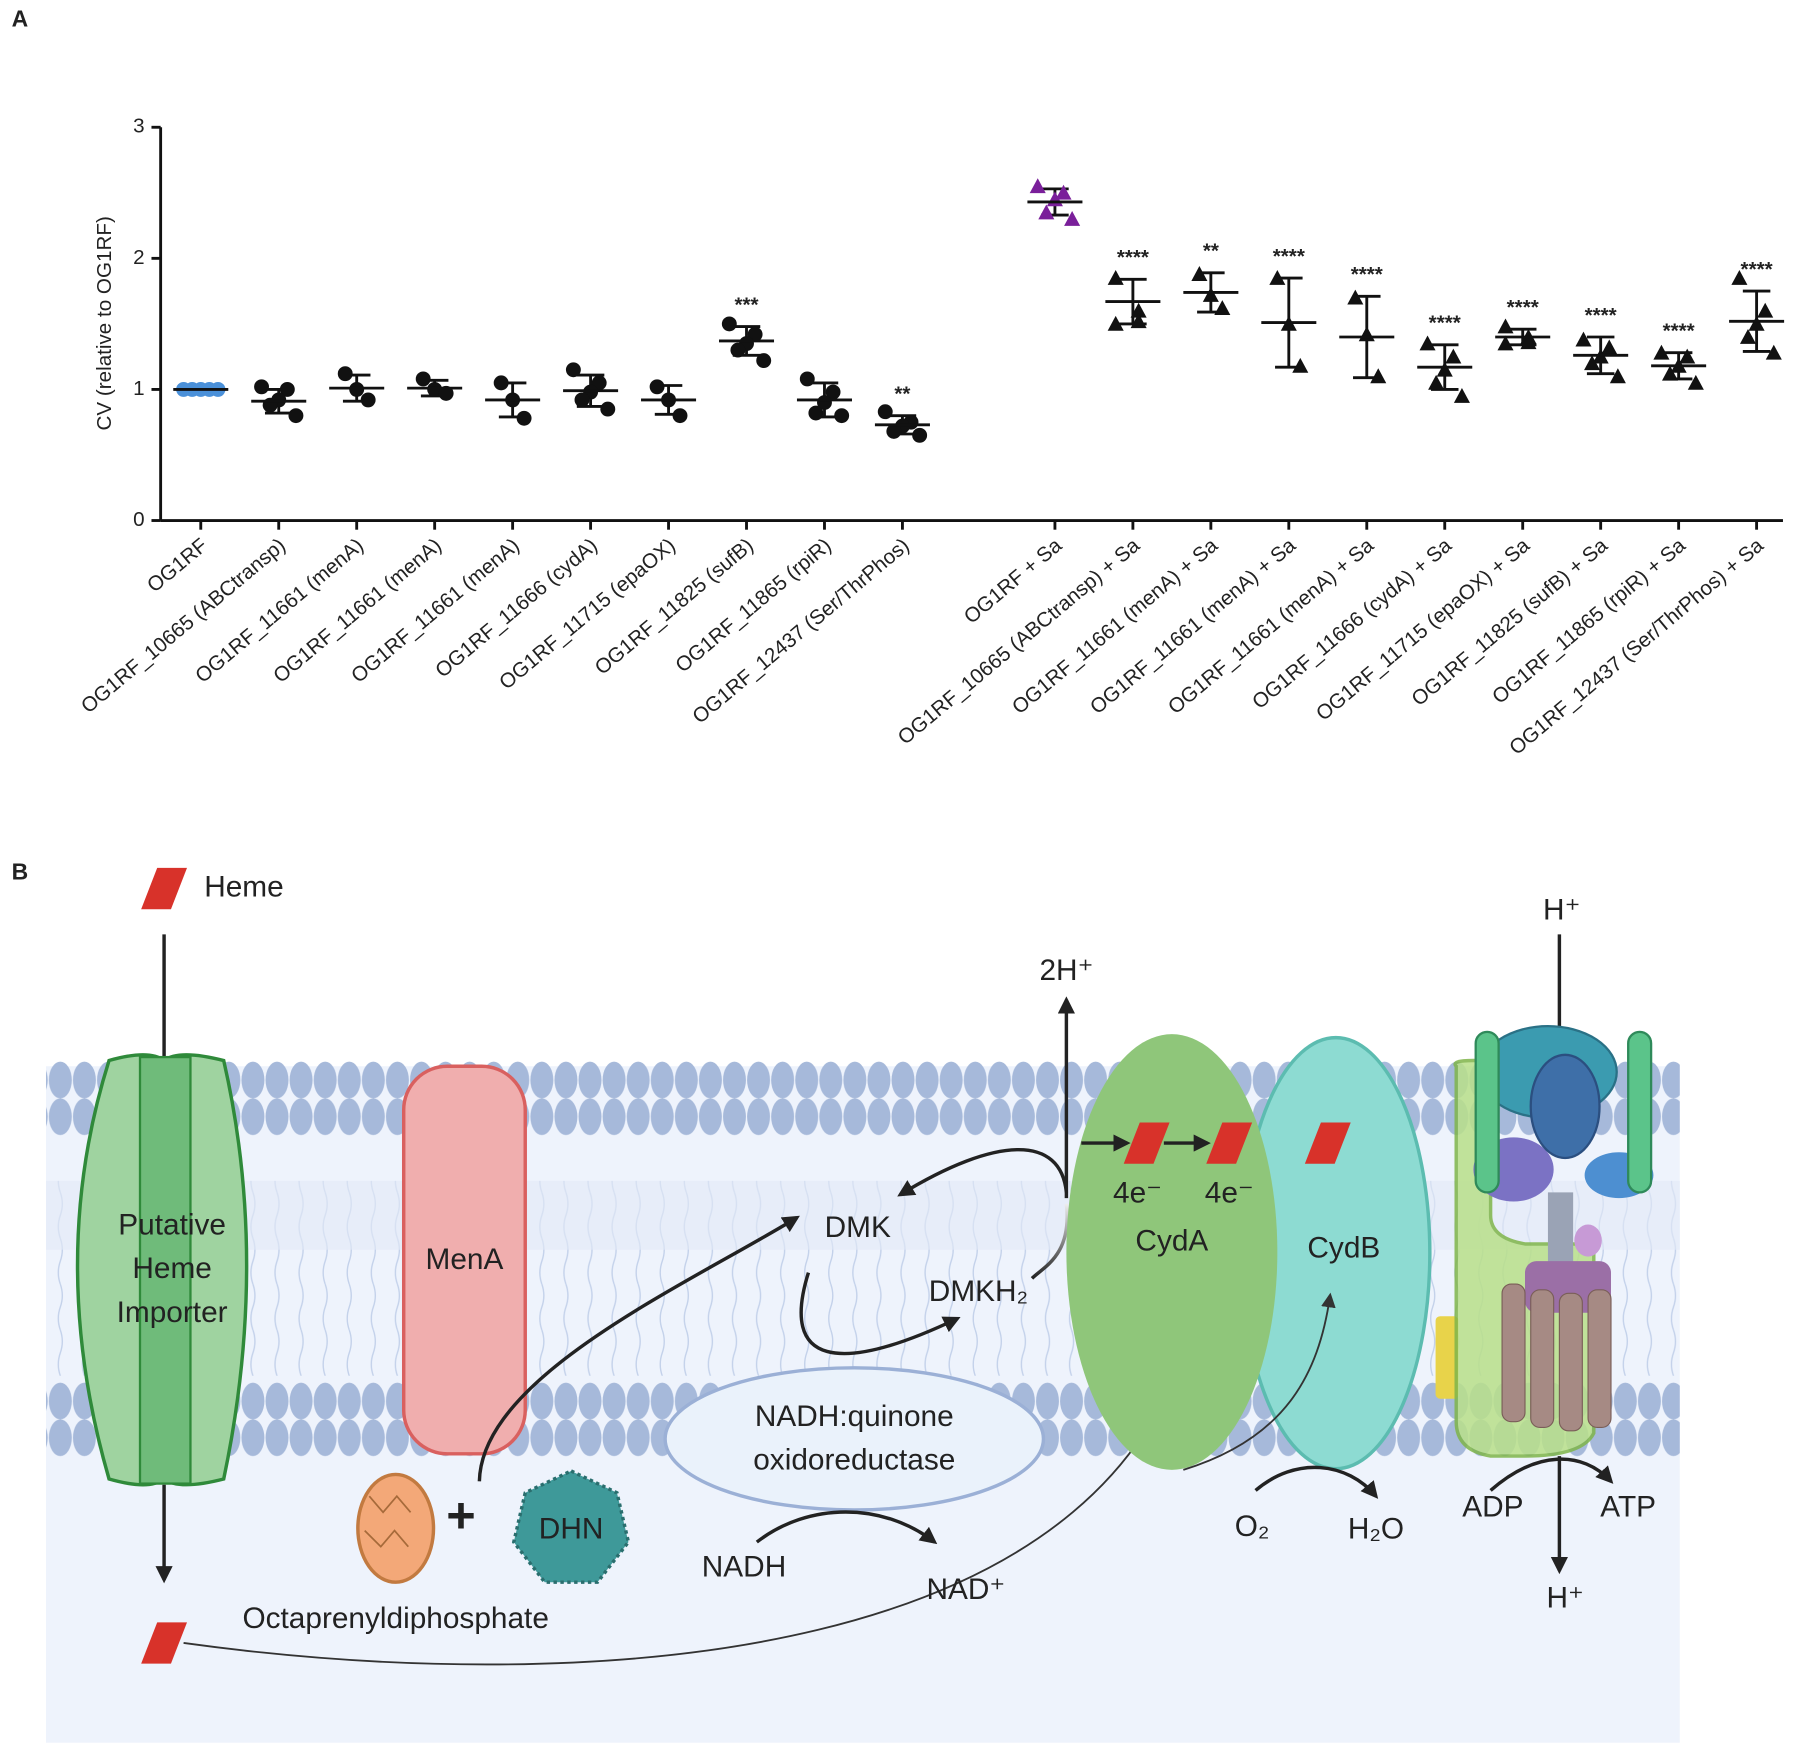  What do you see at coordinates (465, 1259) in the screenshot?
I see `label: MenA` at bounding box center [465, 1259].